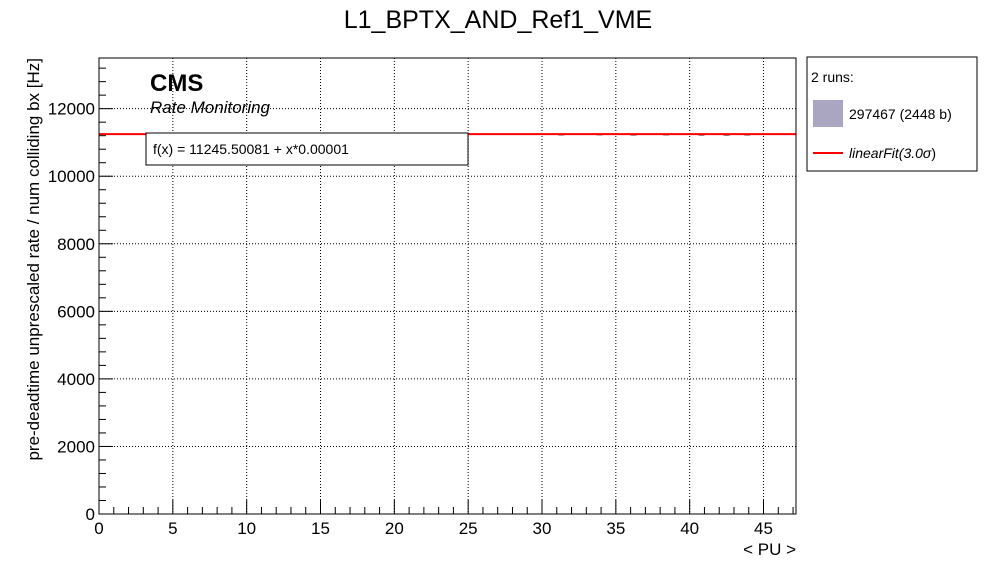  I want to click on legend-series-label: 297467 (2448 b), so click(900, 114).